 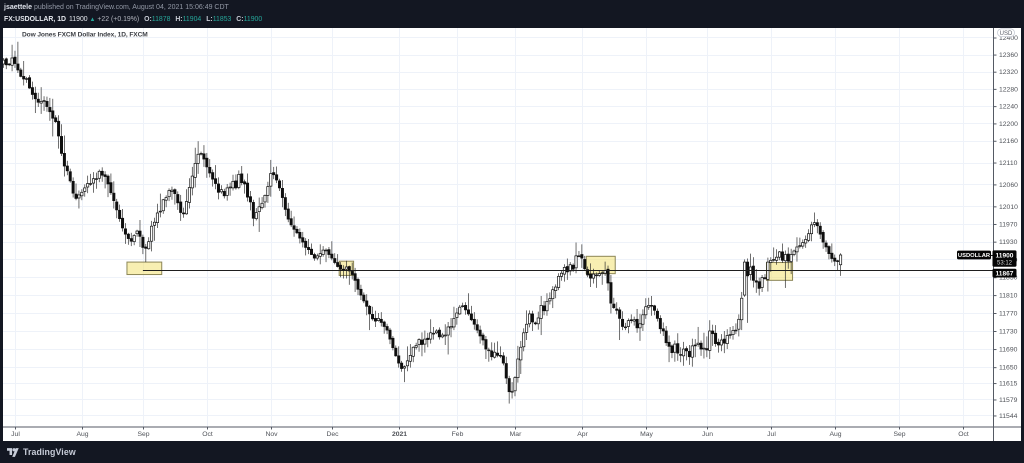 I want to click on currency-button: USD, so click(x=1006, y=32).